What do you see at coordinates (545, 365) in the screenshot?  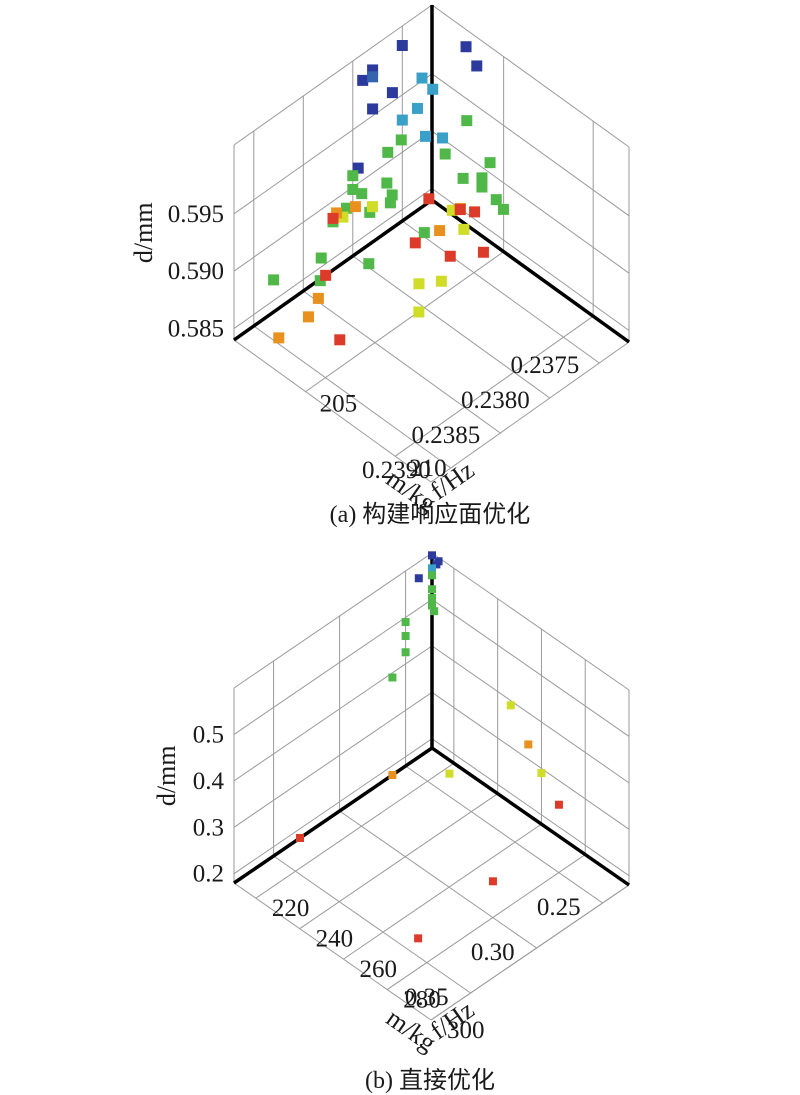 I see `panel-a-xtick-0: 0.2375` at bounding box center [545, 365].